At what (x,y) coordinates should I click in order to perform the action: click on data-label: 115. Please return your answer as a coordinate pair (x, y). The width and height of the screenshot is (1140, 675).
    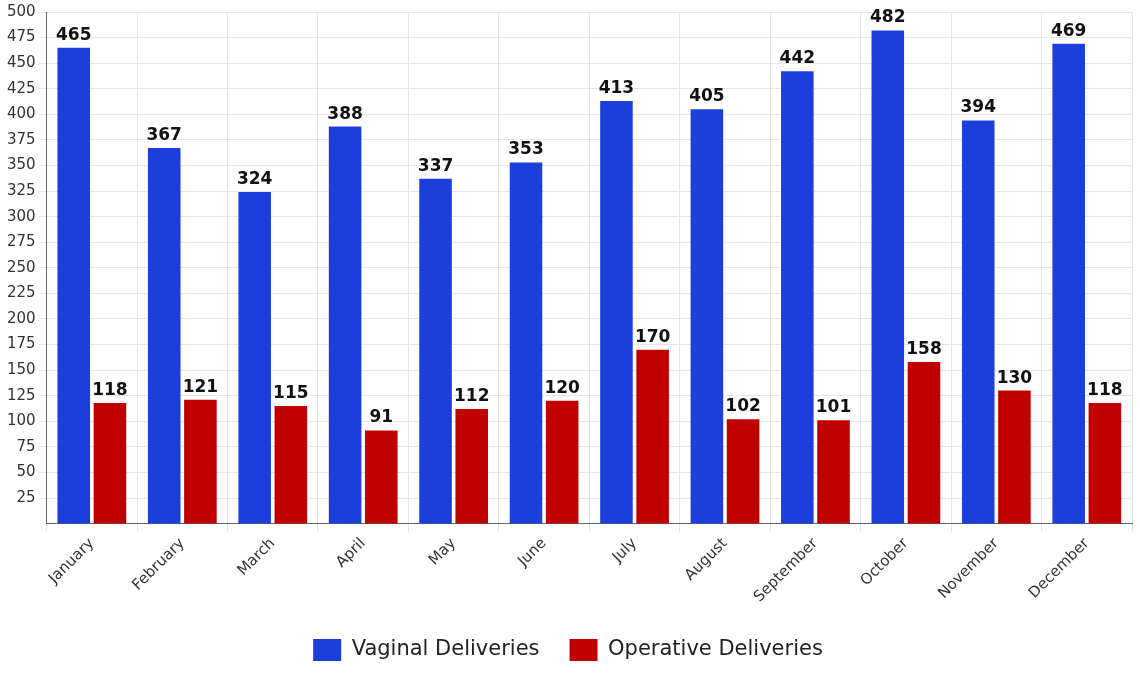
    Looking at the image, I should click on (291, 391).